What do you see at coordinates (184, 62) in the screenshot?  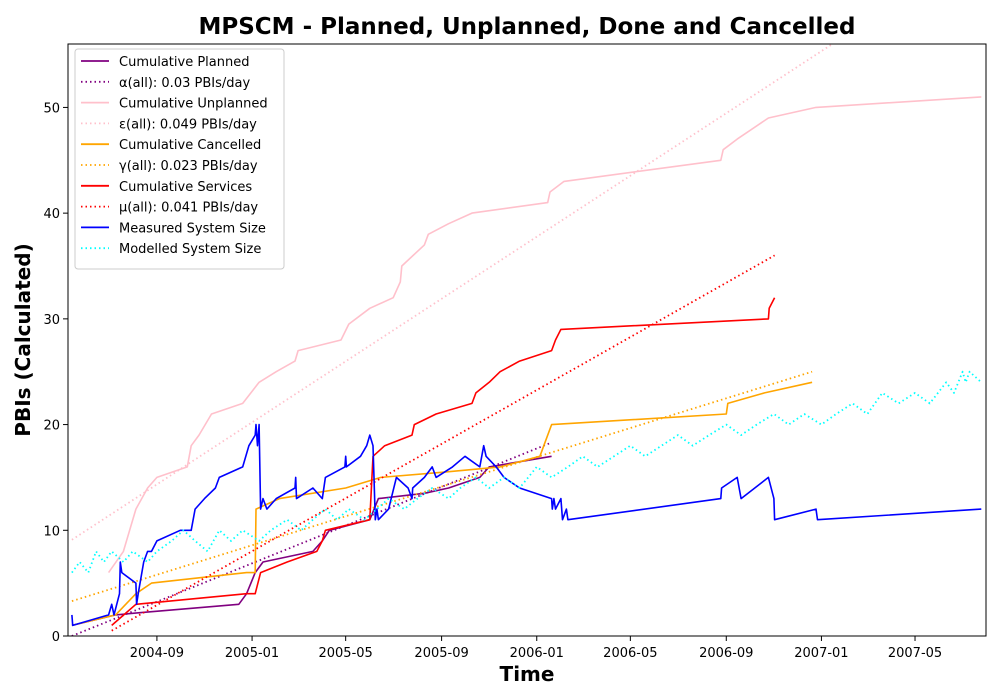 I see `legend-entry: Cumulative Planned` at bounding box center [184, 62].